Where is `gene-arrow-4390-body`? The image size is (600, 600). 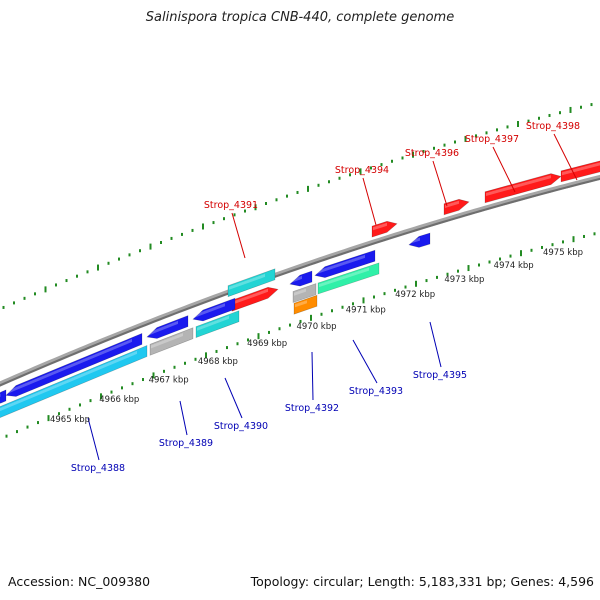 gene-arrow-4390-body is located at coordinates (214, 309).